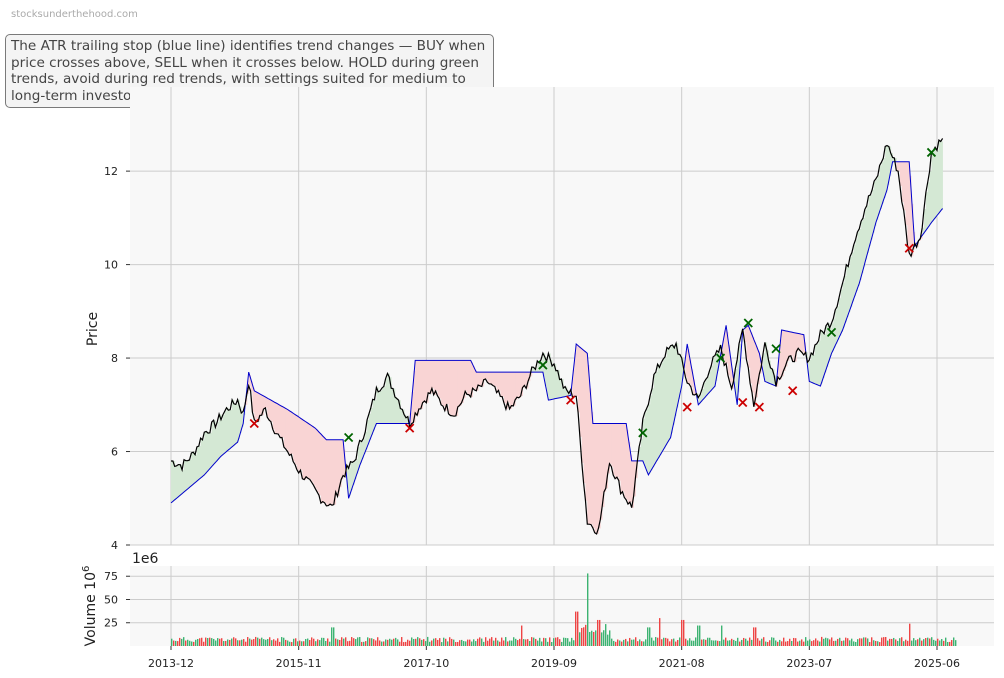  Describe the element at coordinates (86, 569) in the screenshot. I see `volume-axis-label-exponent: 6` at that location.